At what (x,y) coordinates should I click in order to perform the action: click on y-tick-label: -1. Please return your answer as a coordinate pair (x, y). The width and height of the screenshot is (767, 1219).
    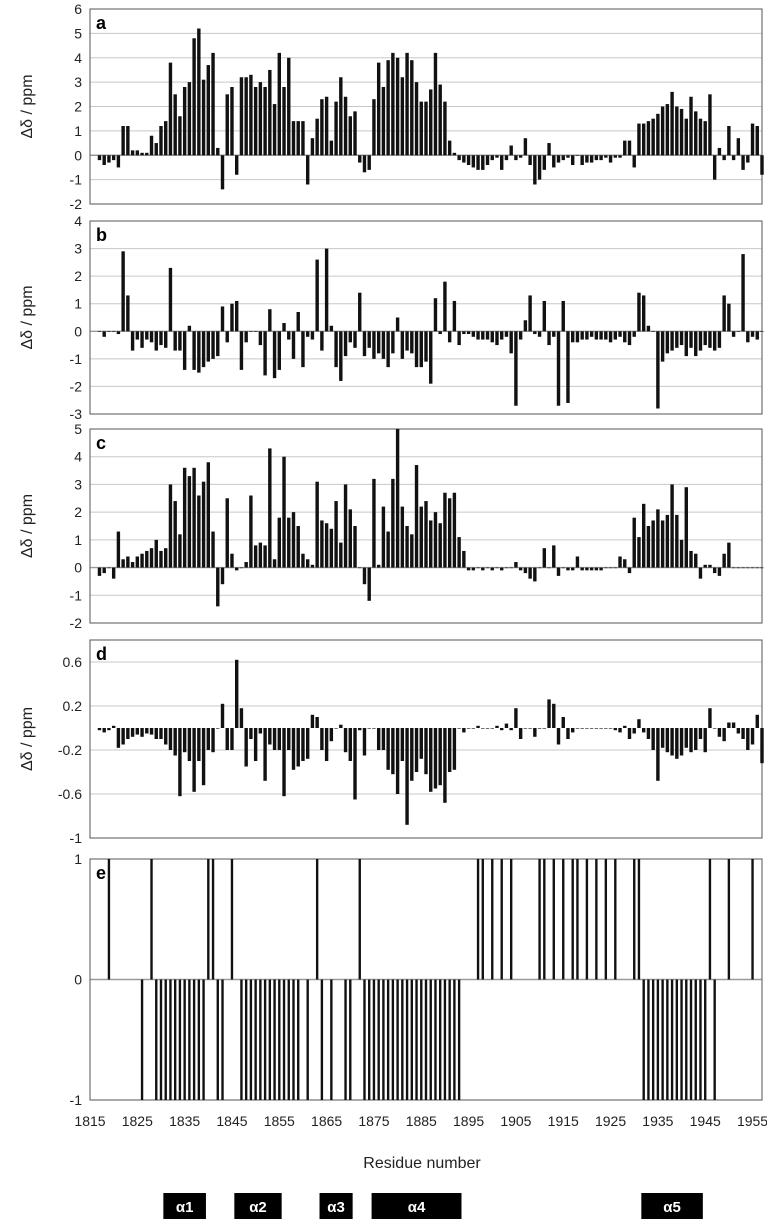
    Looking at the image, I should click on (76, 1100).